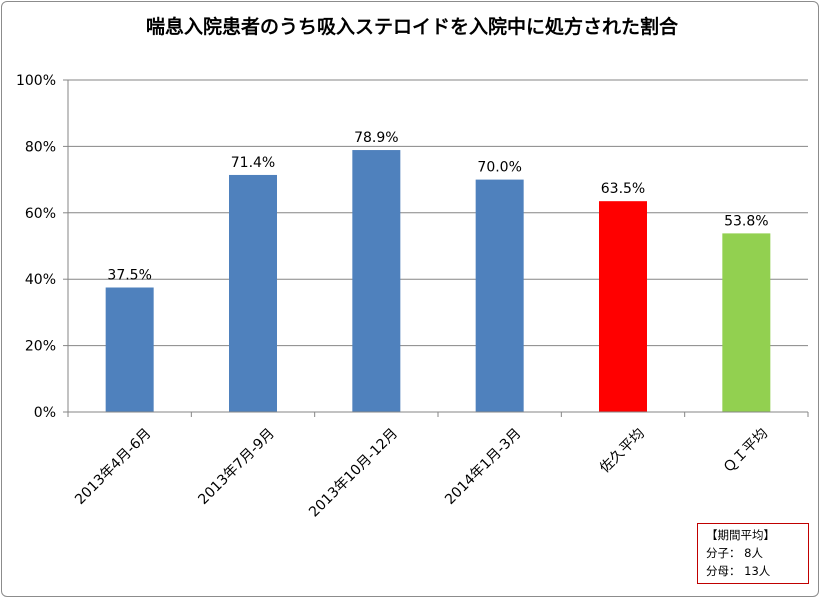 This screenshot has height=600, width=822. What do you see at coordinates (622, 451) in the screenshot?
I see `x-tick-label: 佐久平均` at bounding box center [622, 451].